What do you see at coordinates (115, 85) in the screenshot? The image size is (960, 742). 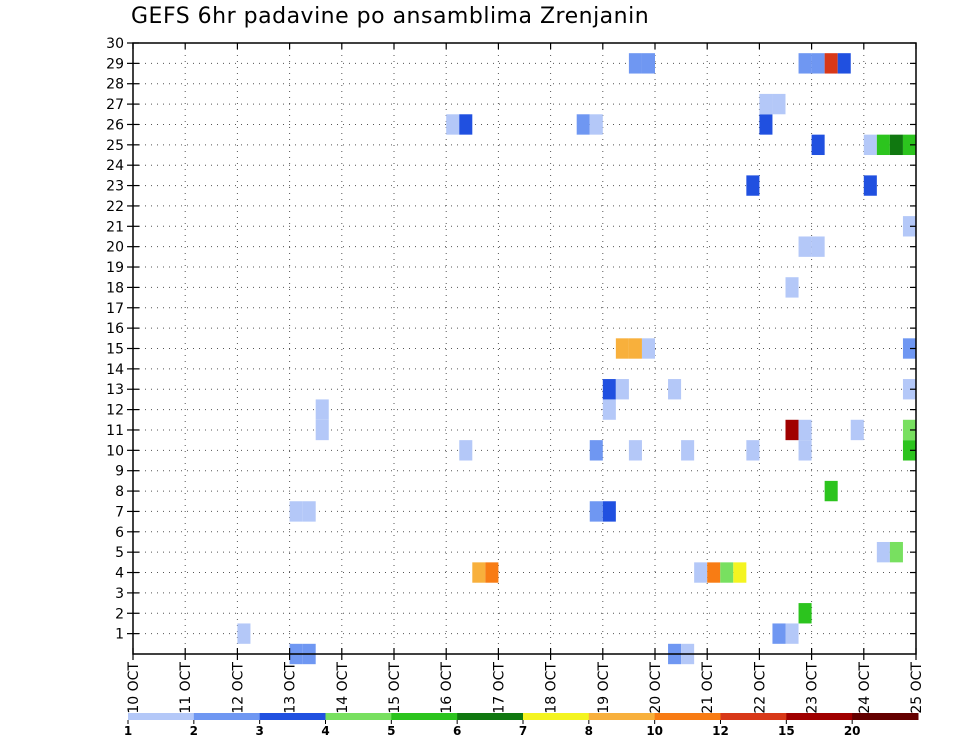 I see `y-tick-label: 28` at bounding box center [115, 85].